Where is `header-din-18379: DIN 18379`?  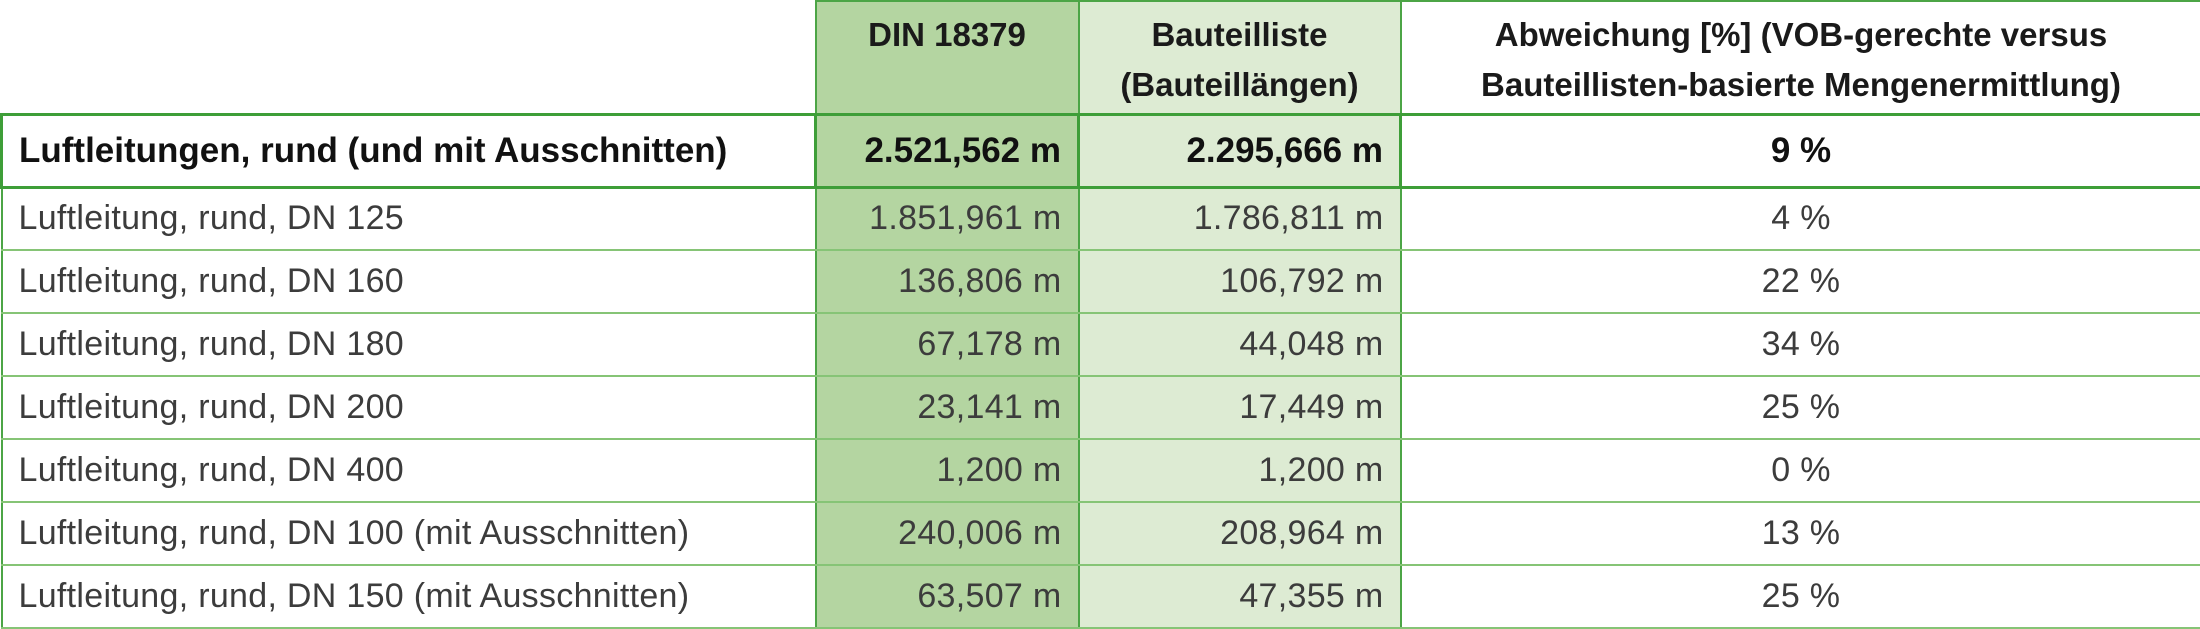 header-din-18379: DIN 18379 is located at coordinates (947, 57).